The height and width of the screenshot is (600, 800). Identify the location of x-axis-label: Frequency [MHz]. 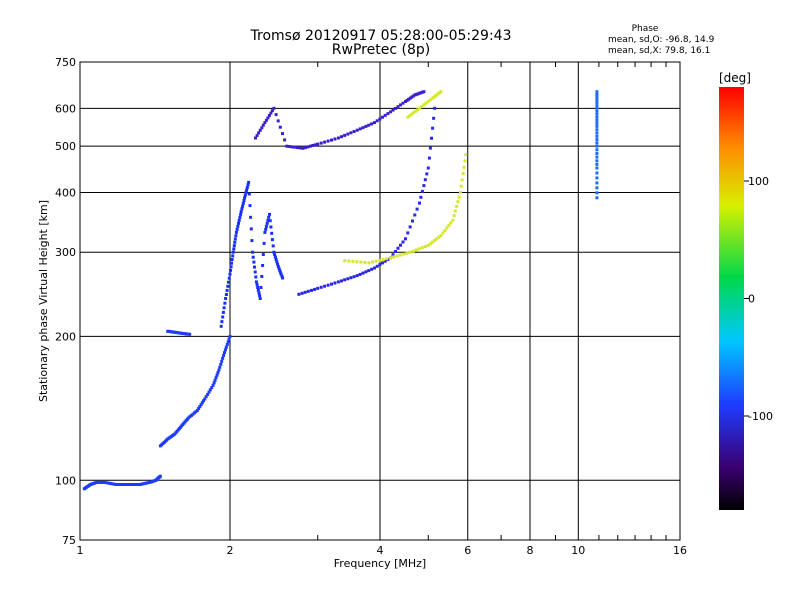
(380, 563).